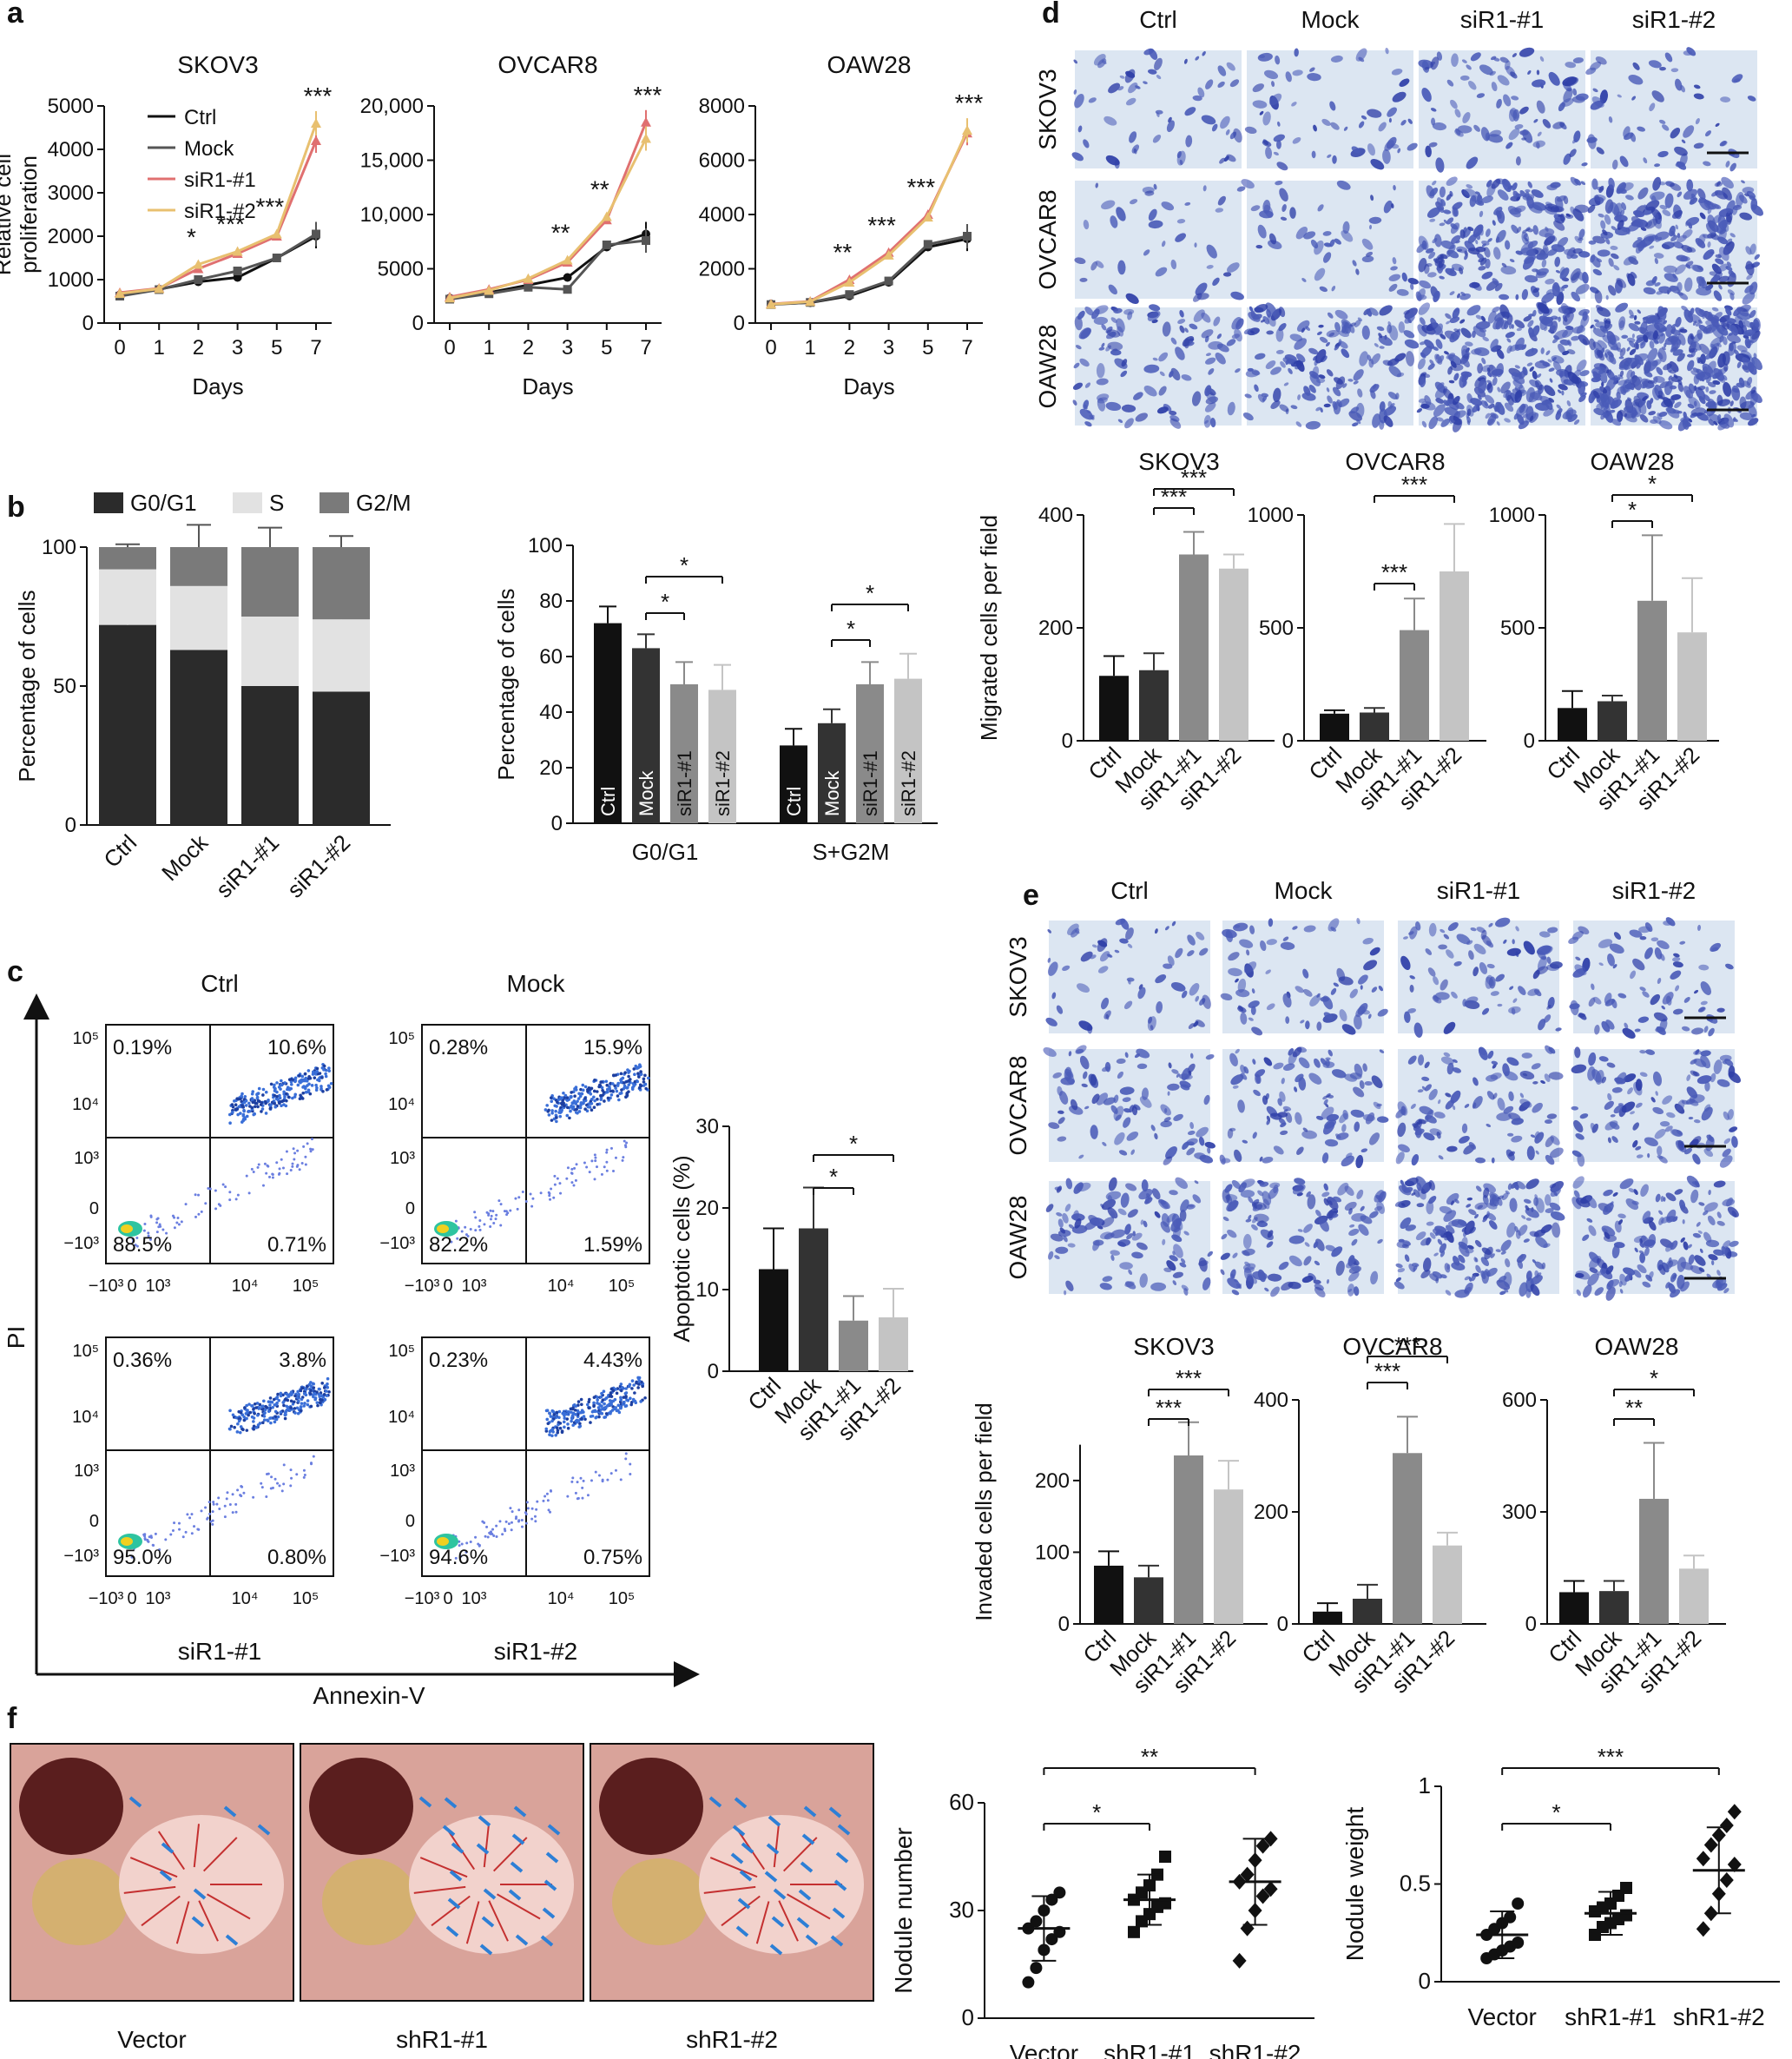  What do you see at coordinates (276, 233) in the screenshot?
I see `data-point` at bounding box center [276, 233].